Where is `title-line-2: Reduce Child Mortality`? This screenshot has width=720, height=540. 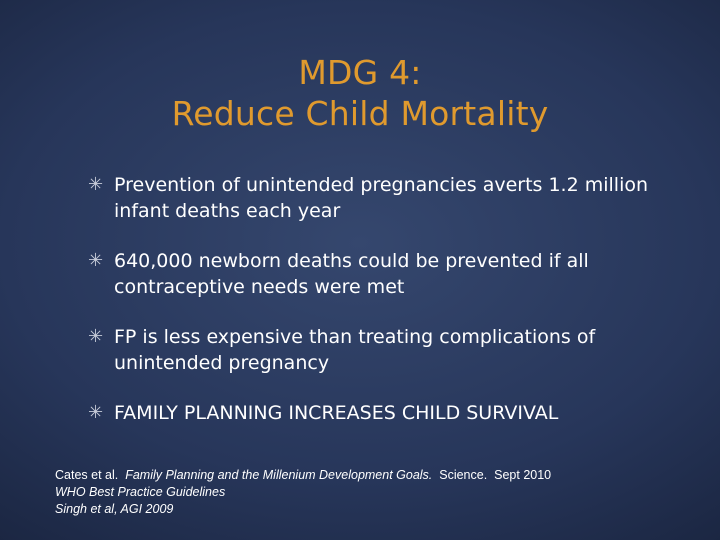 title-line-2: Reduce Child Mortality is located at coordinates (360, 113).